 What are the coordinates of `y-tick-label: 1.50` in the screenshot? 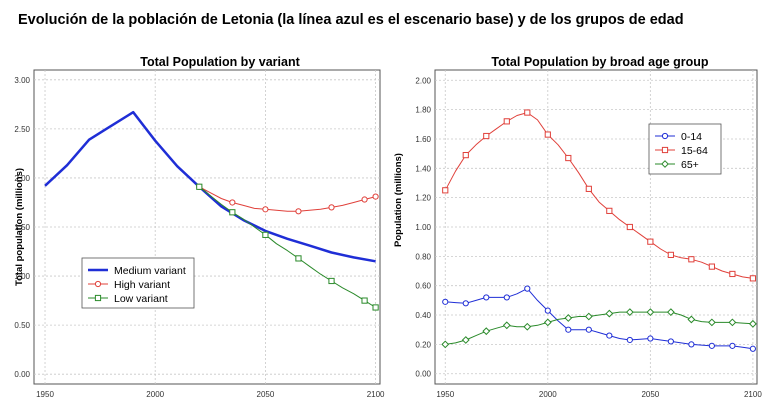 It's located at (22, 227).